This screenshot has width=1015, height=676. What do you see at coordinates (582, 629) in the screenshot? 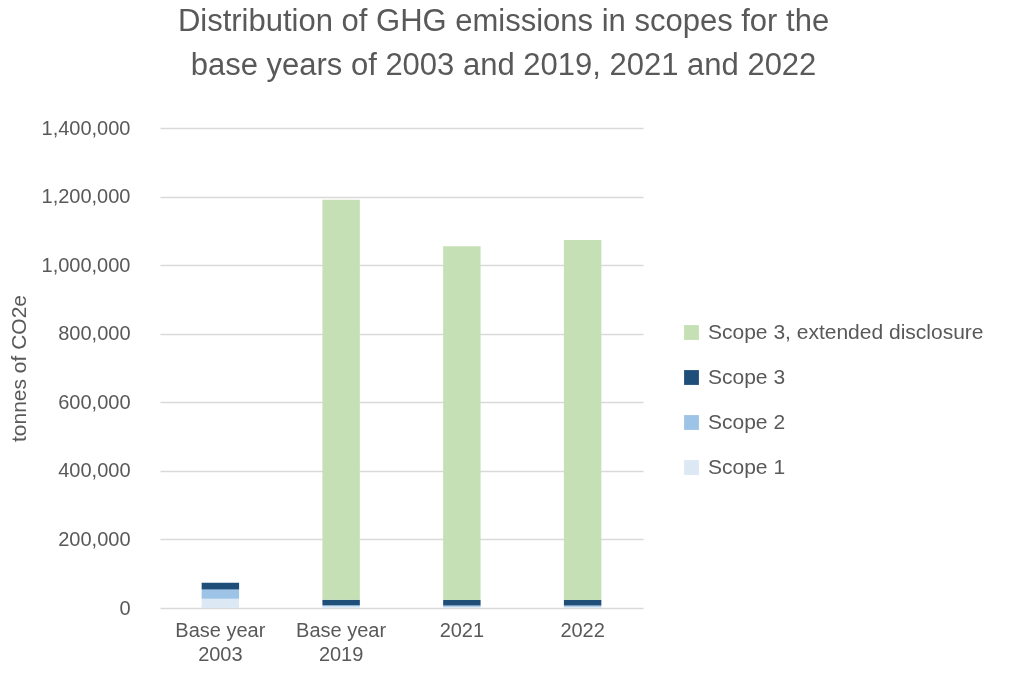
I see `x-tick-label: 2022` at bounding box center [582, 629].